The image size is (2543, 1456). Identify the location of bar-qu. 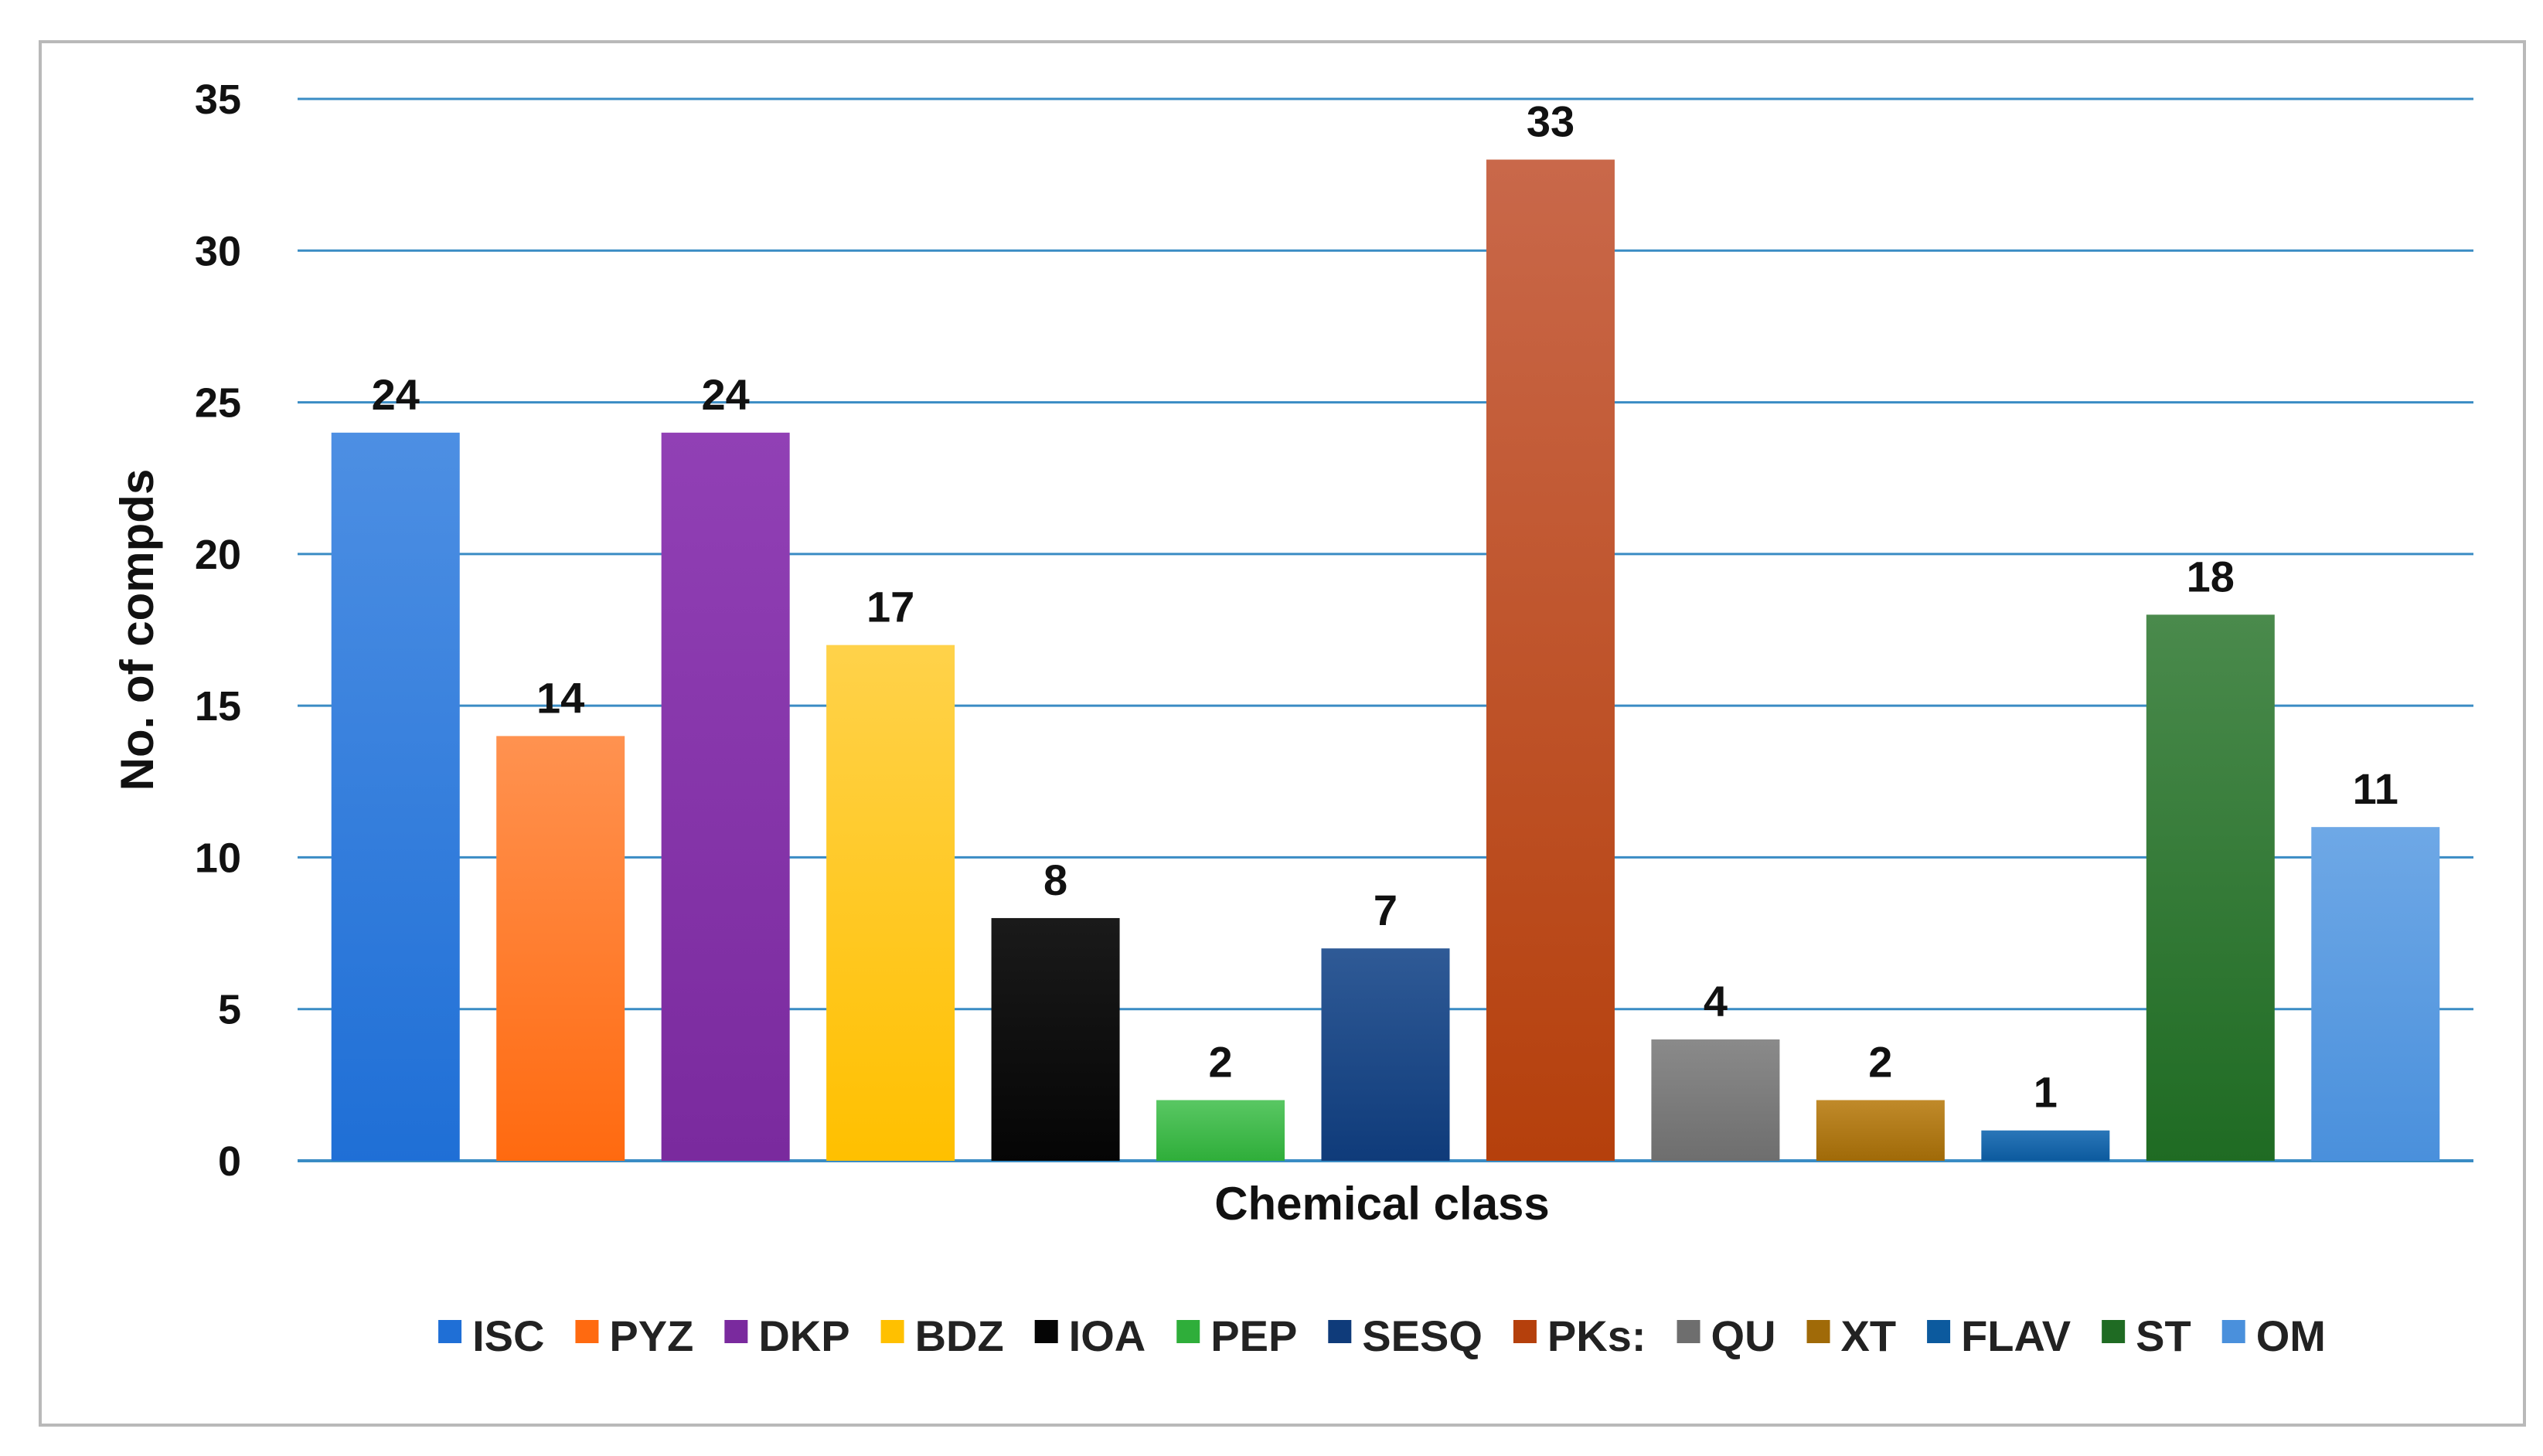
(1715, 1100).